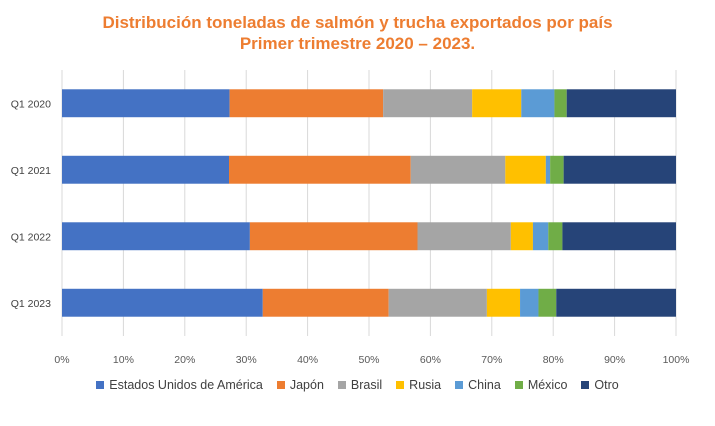 This screenshot has width=715, height=426. I want to click on x-tick-label: 50%, so click(368, 360).